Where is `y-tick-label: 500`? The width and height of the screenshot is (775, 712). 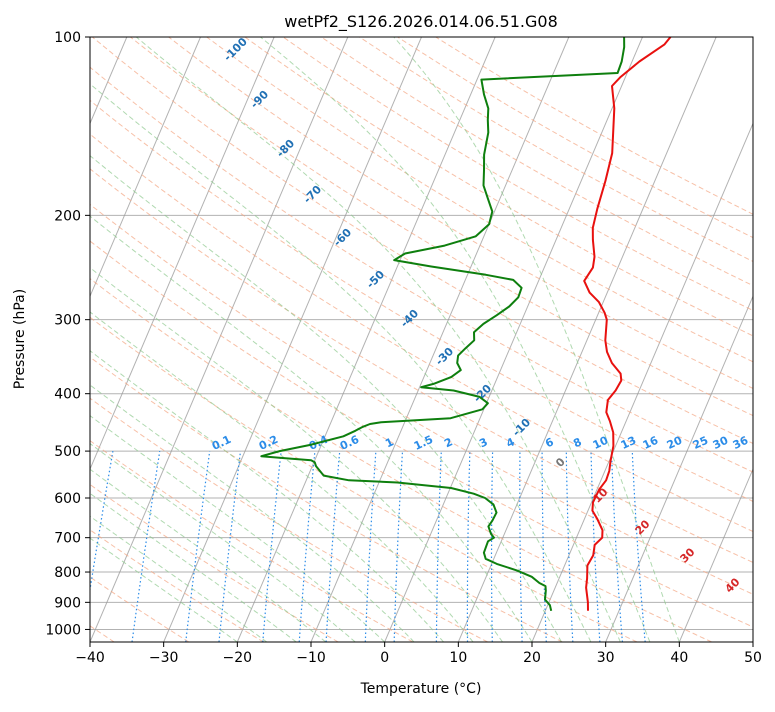 y-tick-label: 500 is located at coordinates (67, 452).